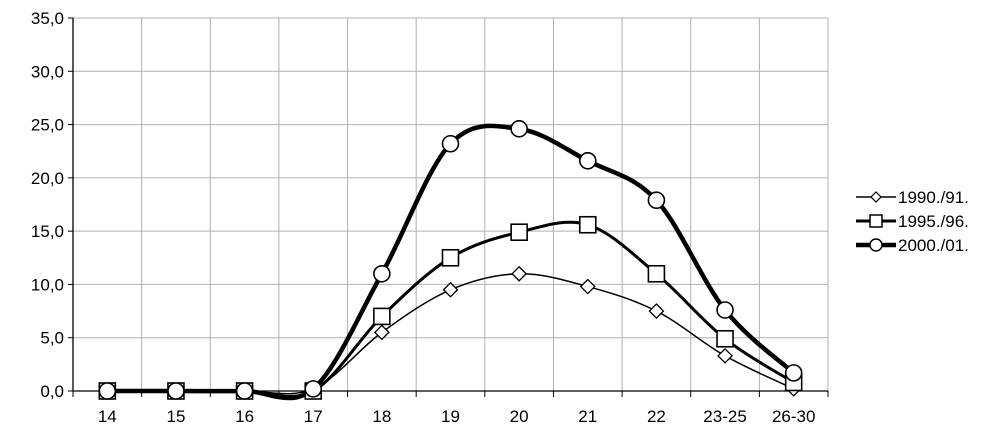  What do you see at coordinates (519, 129) in the screenshot?
I see `data-point-2000./01.-20` at bounding box center [519, 129].